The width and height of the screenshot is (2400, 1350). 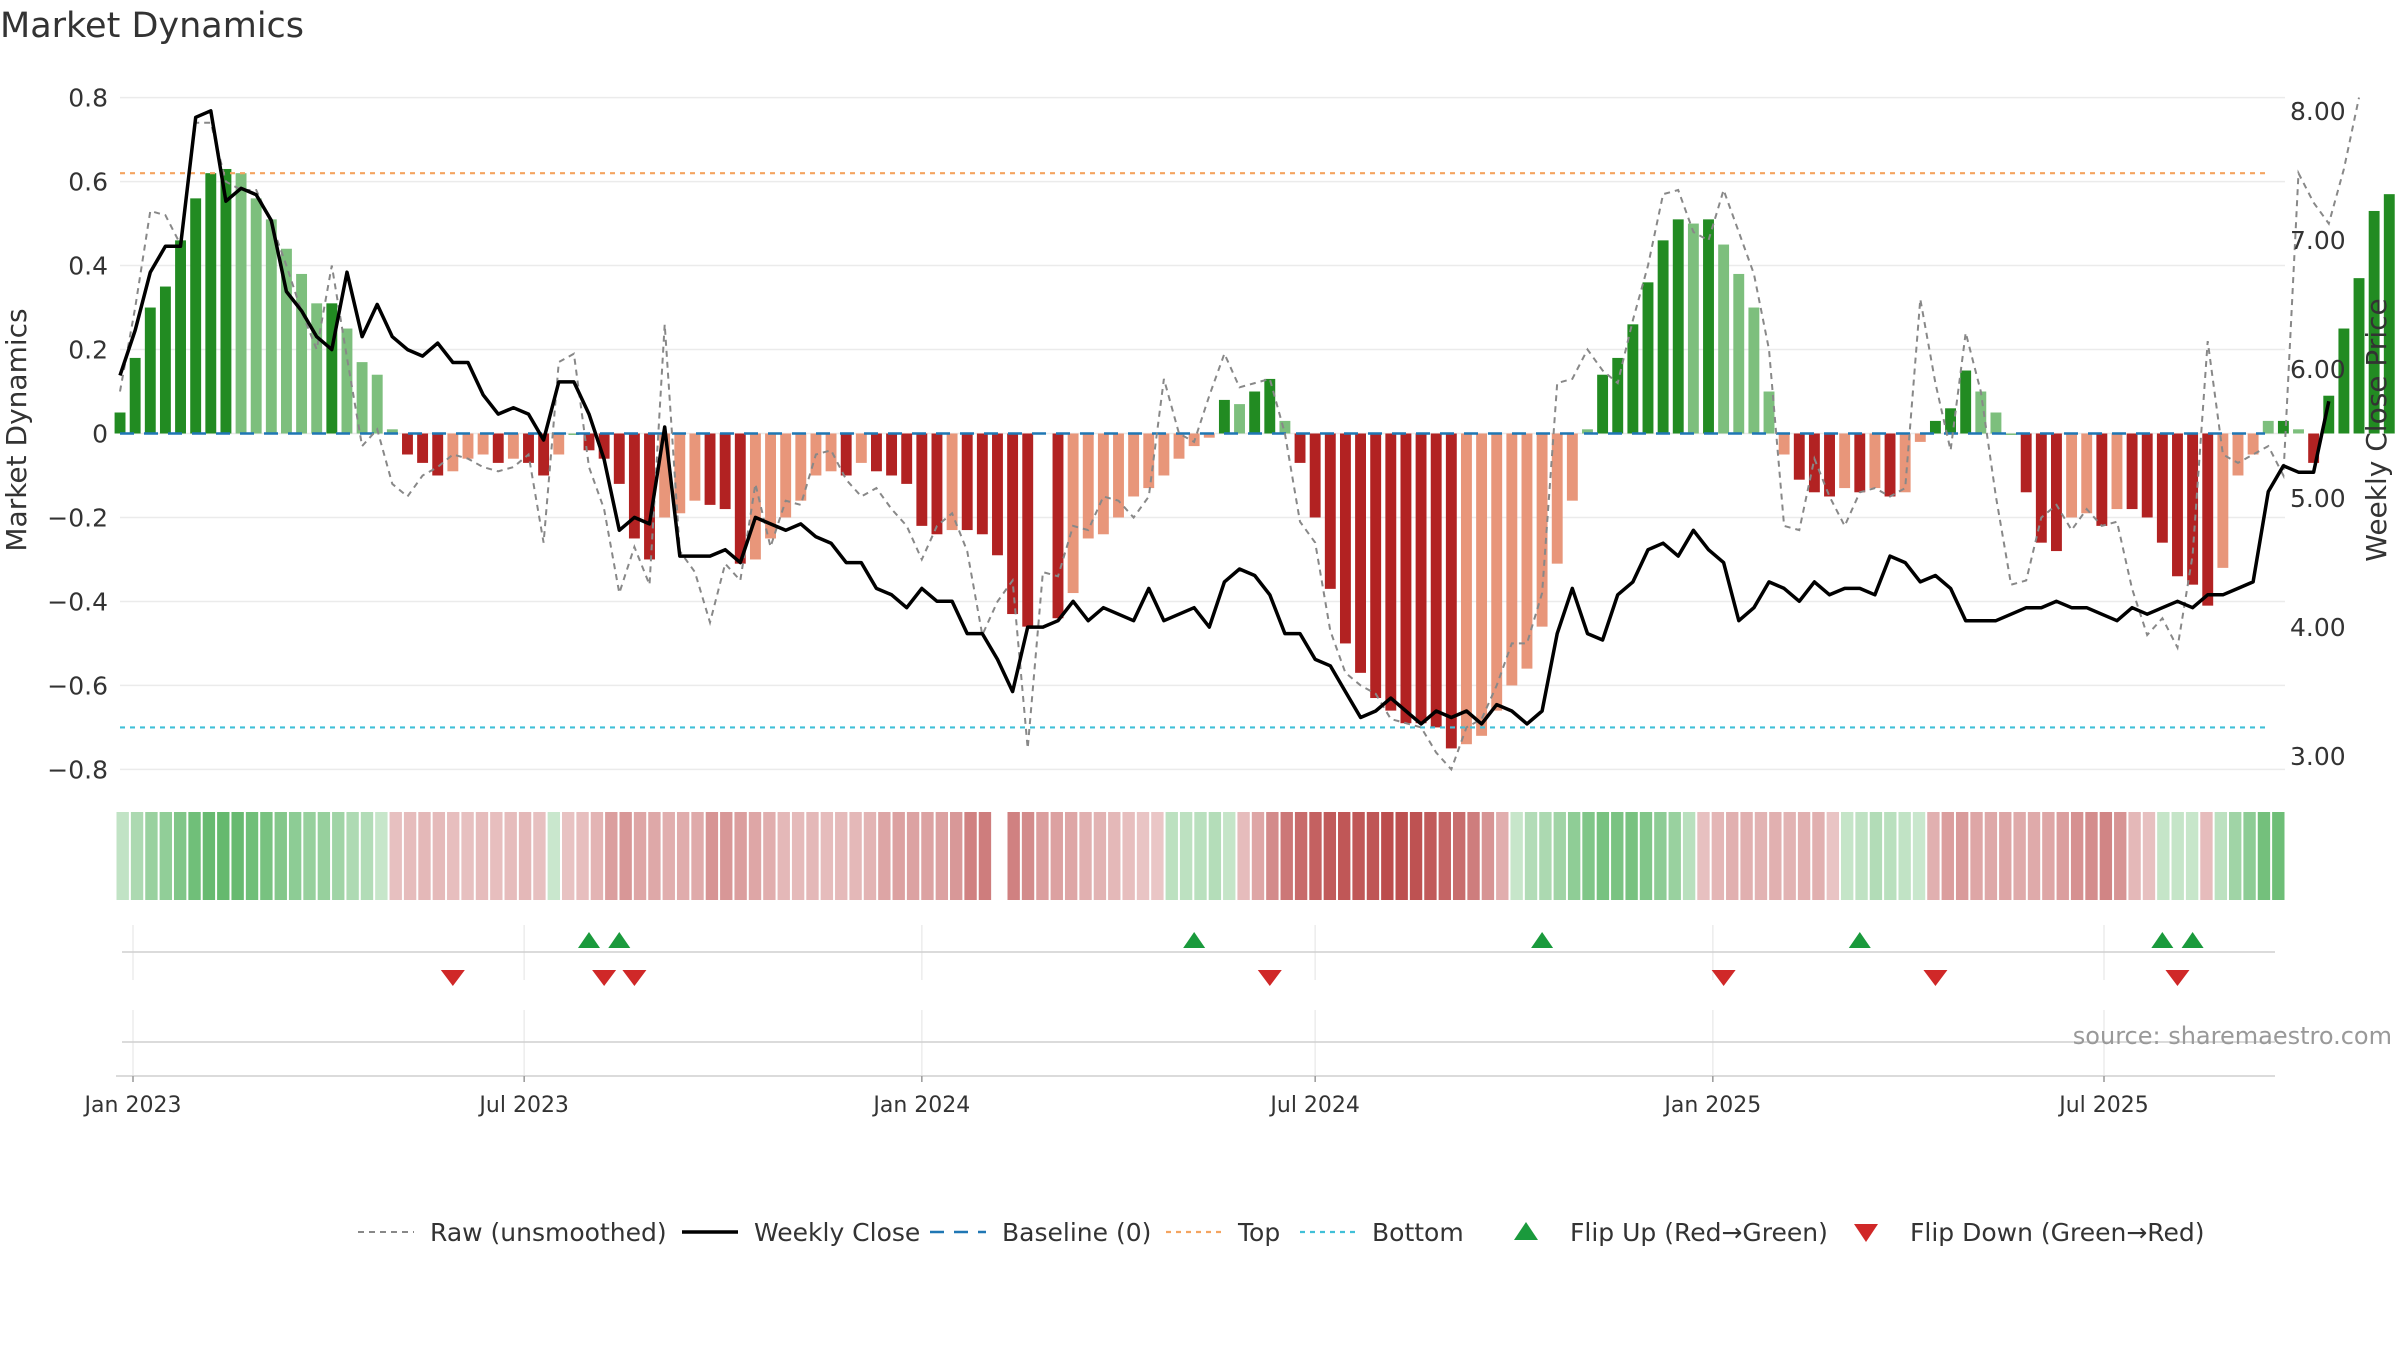 What do you see at coordinates (548, 1232) in the screenshot?
I see `legend-label: Raw (unsmoothed)` at bounding box center [548, 1232].